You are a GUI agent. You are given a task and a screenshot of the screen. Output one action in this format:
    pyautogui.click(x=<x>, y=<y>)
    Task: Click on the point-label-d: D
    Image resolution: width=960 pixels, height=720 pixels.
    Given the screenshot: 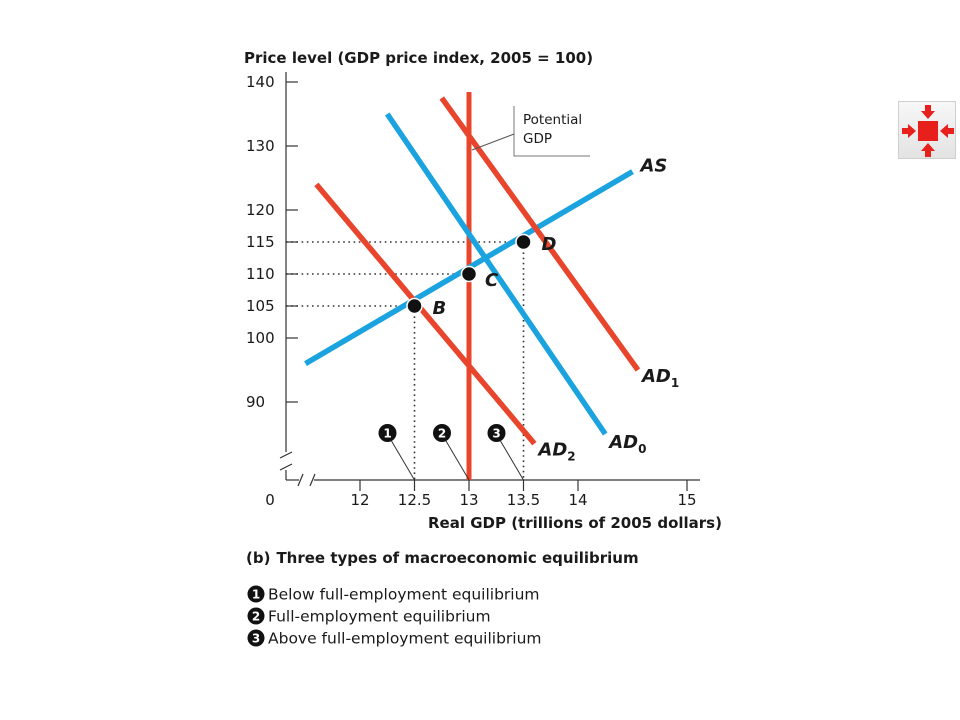 What is the action you would take?
    pyautogui.click(x=549, y=244)
    